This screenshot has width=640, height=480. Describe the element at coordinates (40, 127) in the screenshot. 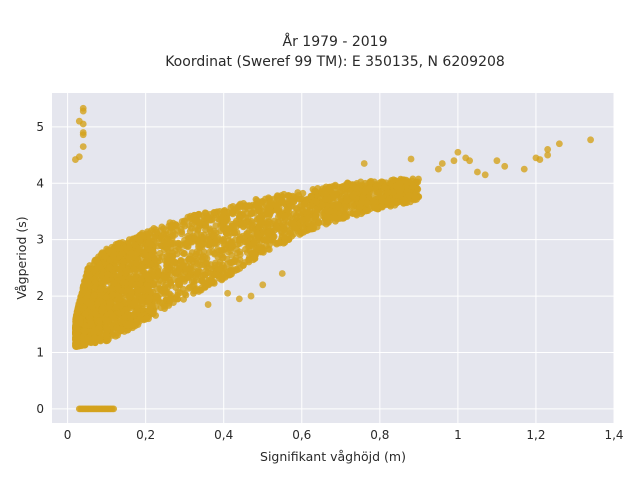

I see `y-tick-label: 5` at that location.